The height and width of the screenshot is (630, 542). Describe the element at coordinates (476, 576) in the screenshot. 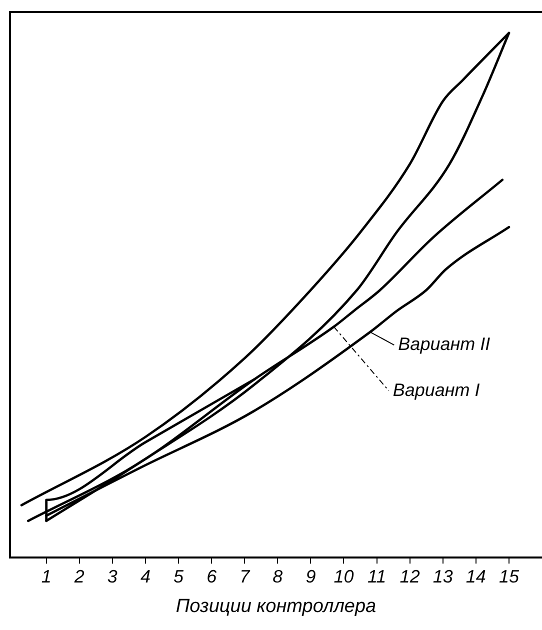

I see `x-tick-label: 14` at that location.